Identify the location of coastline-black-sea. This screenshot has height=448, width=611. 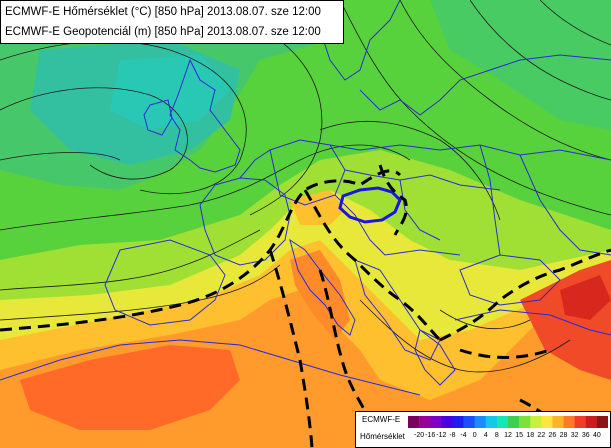
(510, 280).